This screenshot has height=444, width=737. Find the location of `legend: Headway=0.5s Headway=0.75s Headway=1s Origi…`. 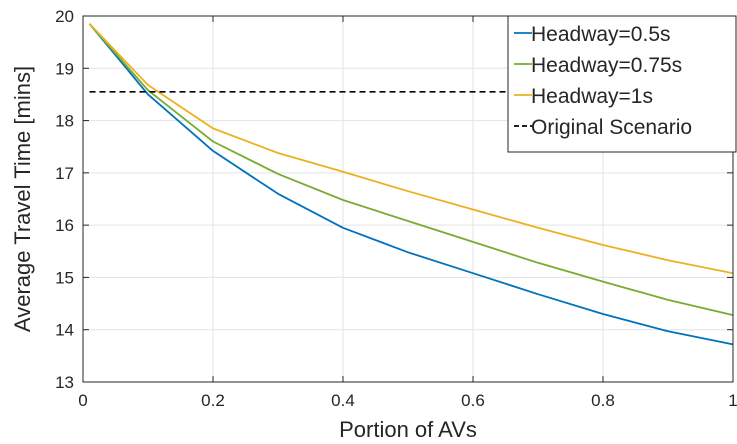

legend: Headway=0.5s Headway=0.75s Headway=1s Origi… is located at coordinates (622, 84).